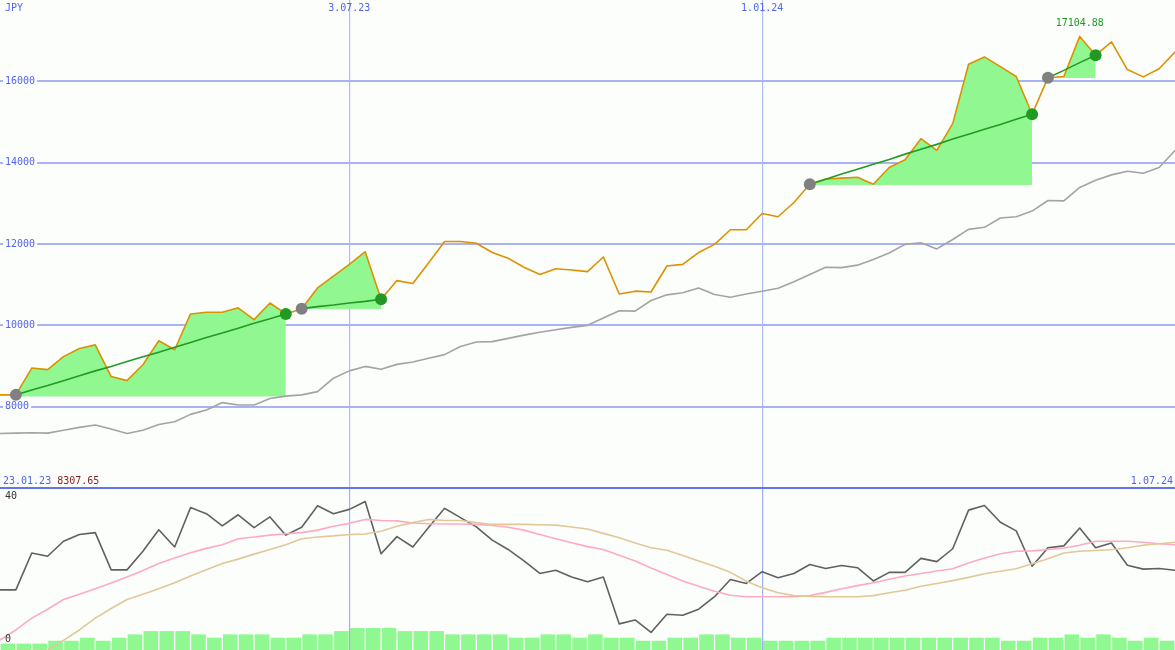 The image size is (1175, 650). Describe the element at coordinates (78, 480) in the screenshot. I see `annotation: 8307.65` at that location.